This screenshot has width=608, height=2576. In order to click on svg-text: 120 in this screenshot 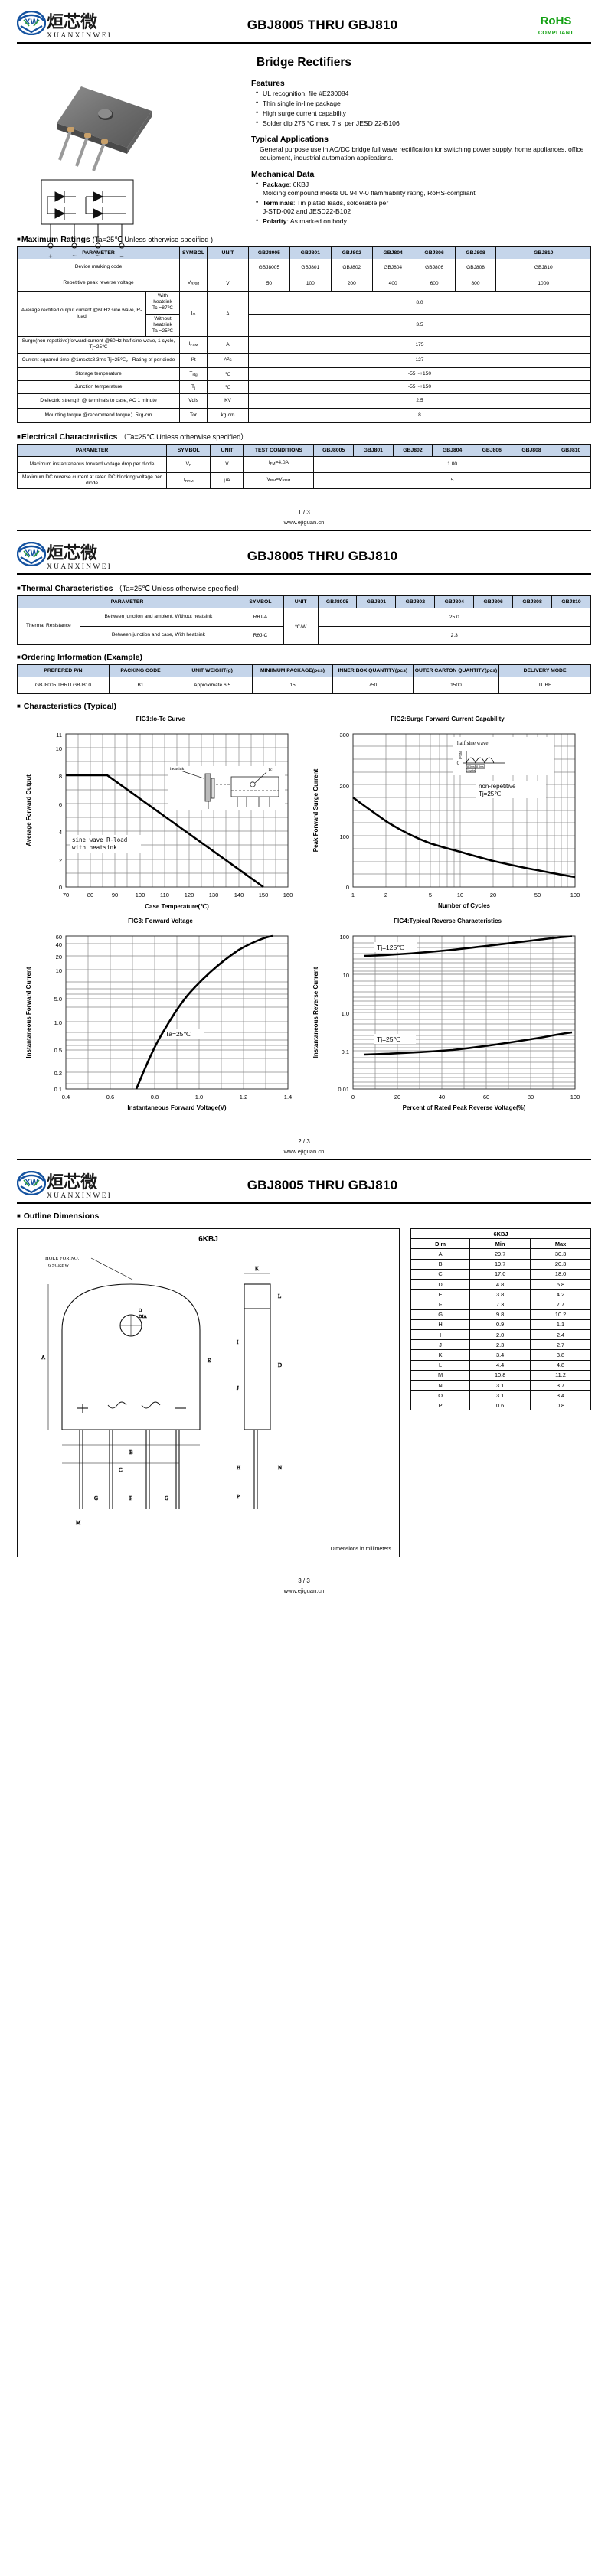, I will do `click(189, 895)`.